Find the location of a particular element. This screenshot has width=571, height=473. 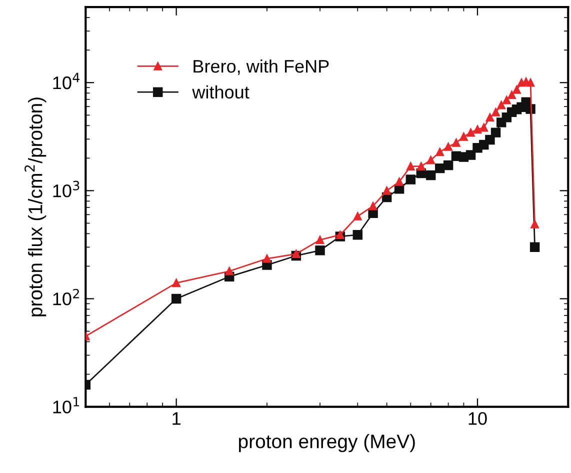

legend-label: Brero, with FeNP is located at coordinates (261, 67).